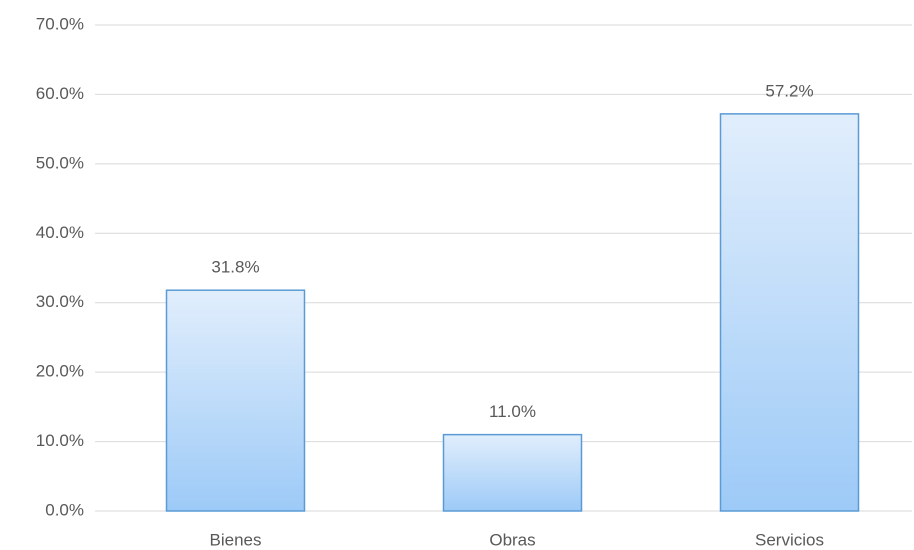 This screenshot has height=550, width=914. Describe the element at coordinates (789, 539) in the screenshot. I see `x-tick-label: Servicios` at that location.